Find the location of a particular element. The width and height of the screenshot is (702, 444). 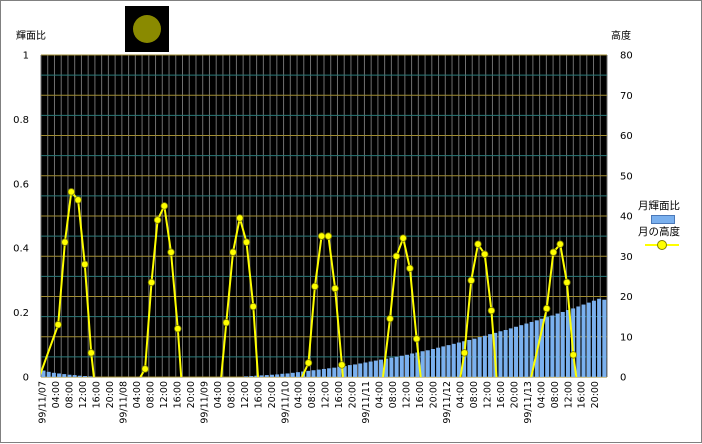

right-tick-label: 20 is located at coordinates (626, 297).